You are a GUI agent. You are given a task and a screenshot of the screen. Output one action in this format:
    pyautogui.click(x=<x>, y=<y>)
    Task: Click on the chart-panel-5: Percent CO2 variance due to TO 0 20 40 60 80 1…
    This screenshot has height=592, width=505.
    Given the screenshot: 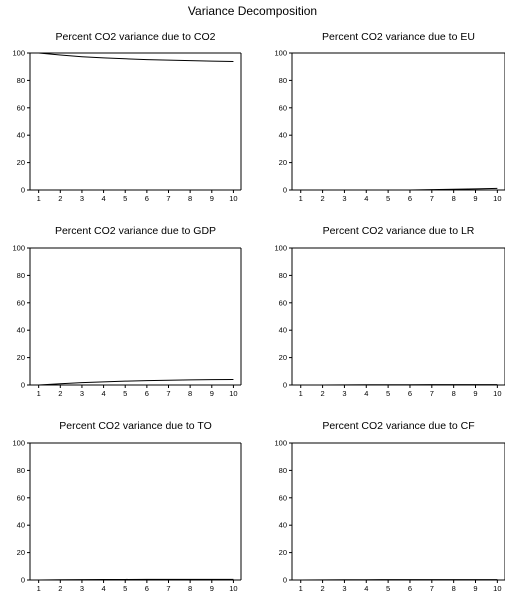 What is the action you would take?
    pyautogui.click(x=127, y=506)
    